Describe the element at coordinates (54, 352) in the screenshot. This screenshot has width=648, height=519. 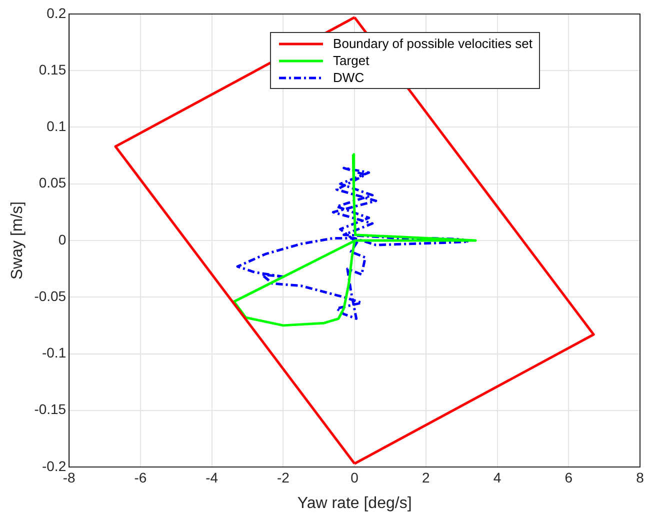
I see `y-tick-label: -0.1` at that location.